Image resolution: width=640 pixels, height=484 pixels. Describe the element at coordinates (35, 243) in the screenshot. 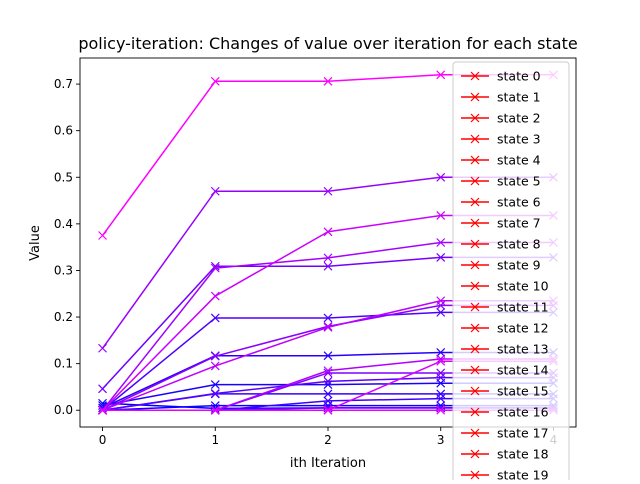

I see `y-axis-label: Value` at that location.